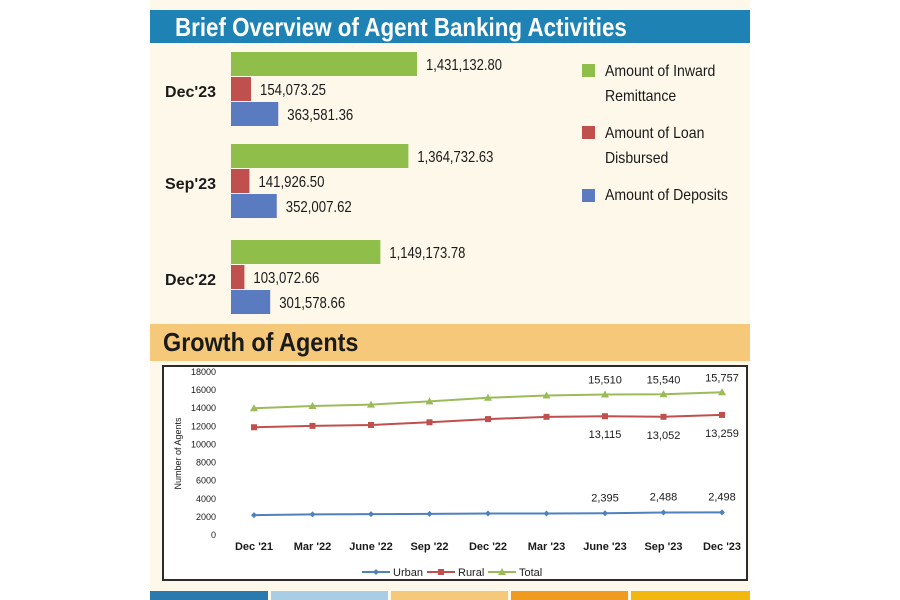  I want to click on y-tick-label: 10000, so click(203, 444).